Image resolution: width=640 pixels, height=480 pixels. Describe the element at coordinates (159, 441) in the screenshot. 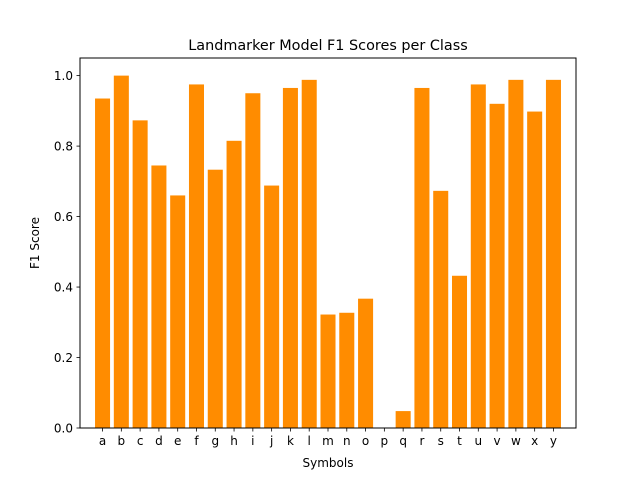

I see `x-tick-label-d: d` at that location.